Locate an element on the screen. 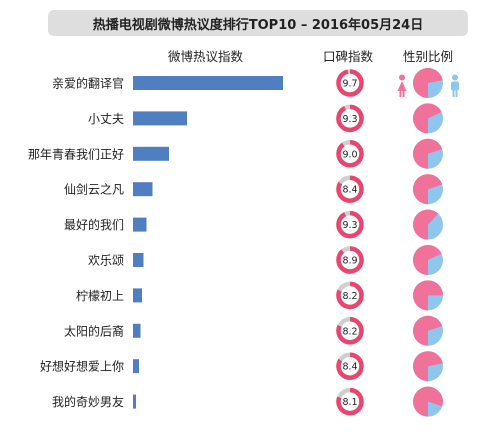 The height and width of the screenshot is (438, 478). category-label: 那年青春我们正好 is located at coordinates (76, 153).